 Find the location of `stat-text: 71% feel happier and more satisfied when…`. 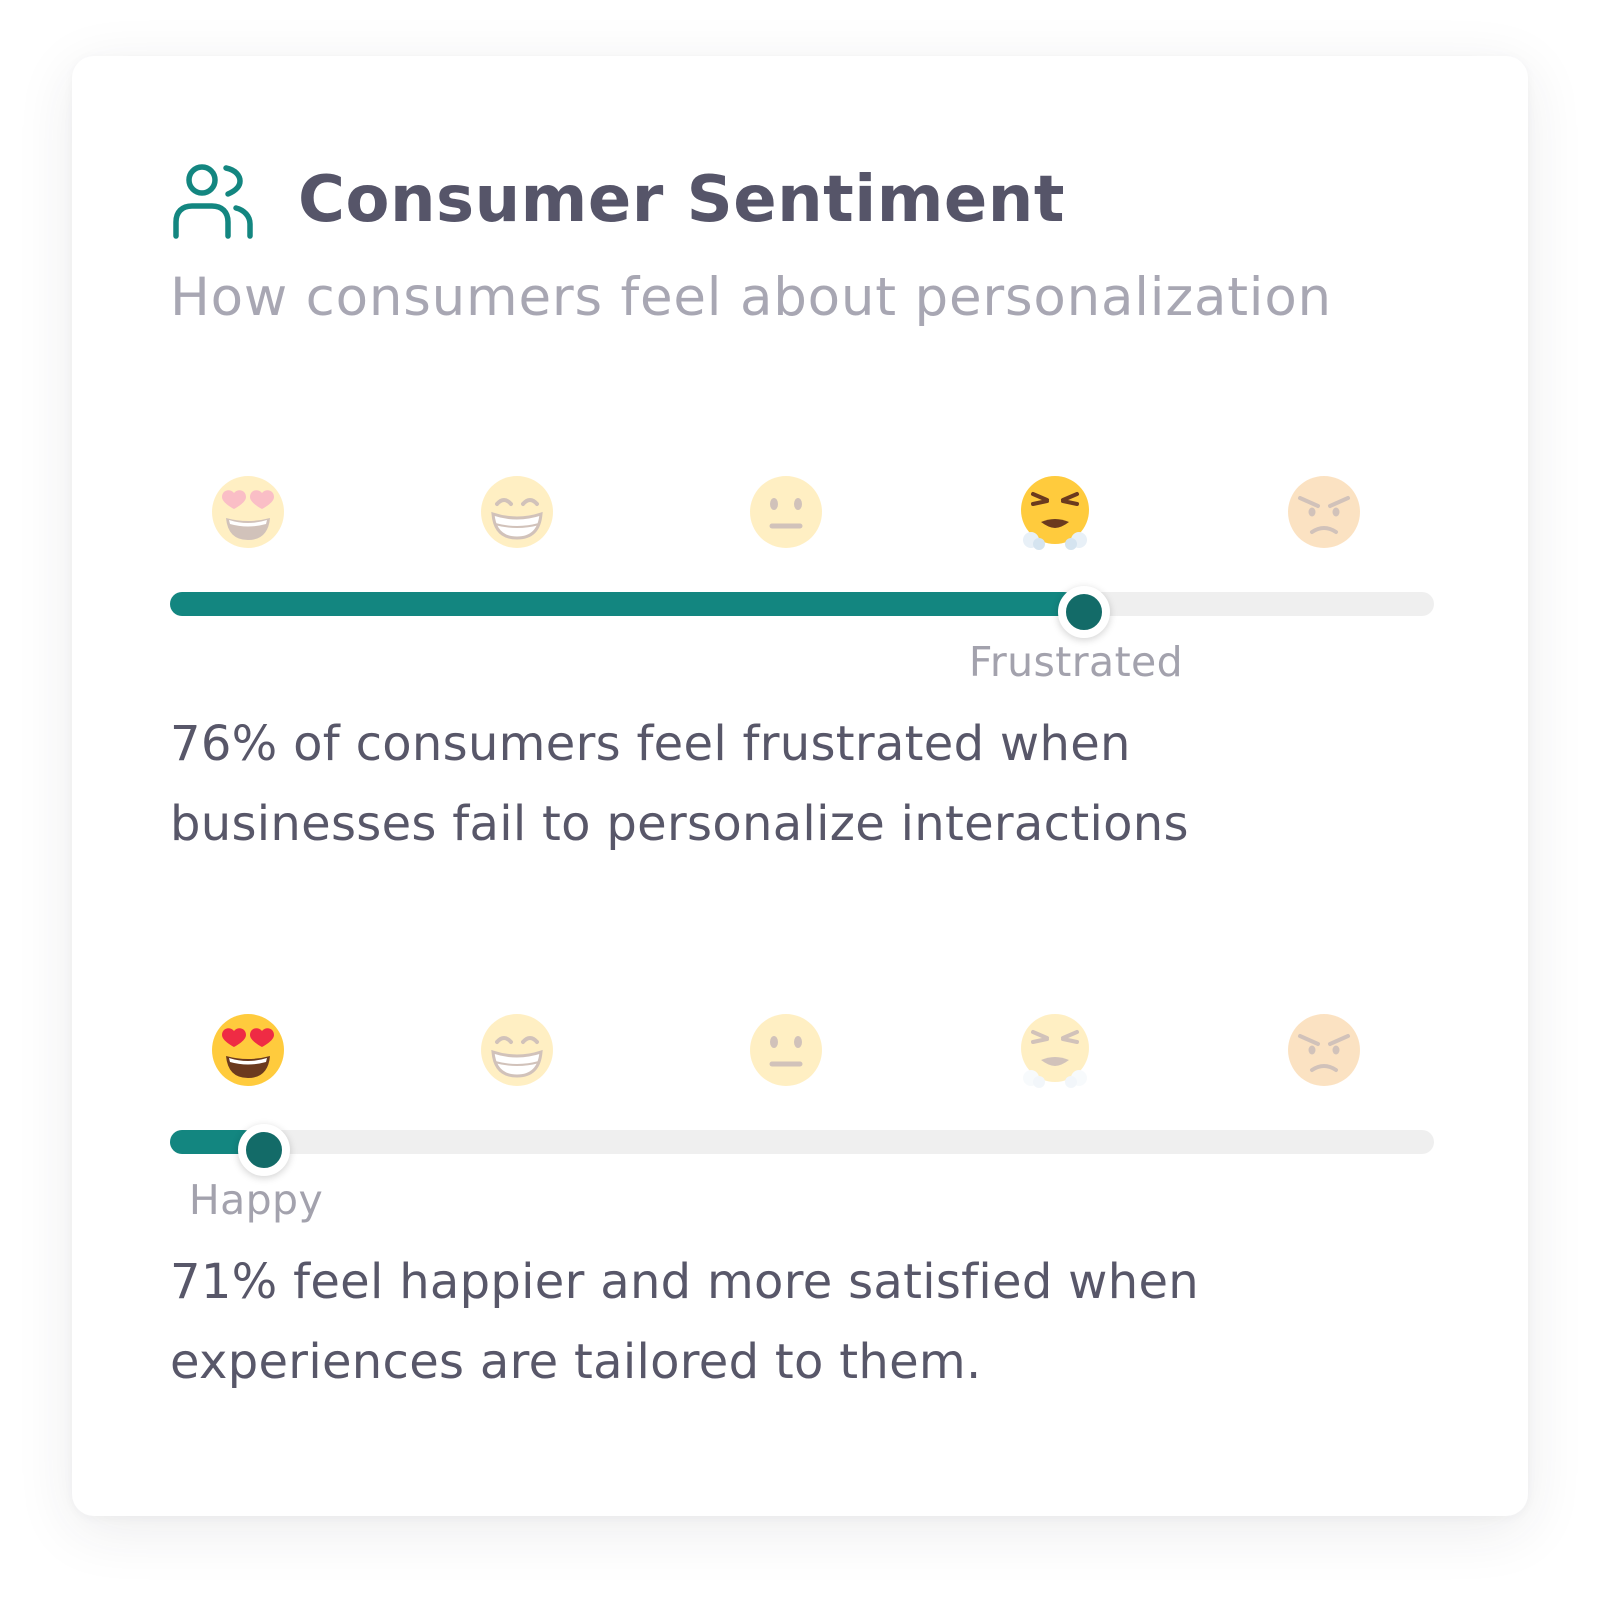

stat-text: 71% feel happier and more satisfied when… is located at coordinates (684, 1322).